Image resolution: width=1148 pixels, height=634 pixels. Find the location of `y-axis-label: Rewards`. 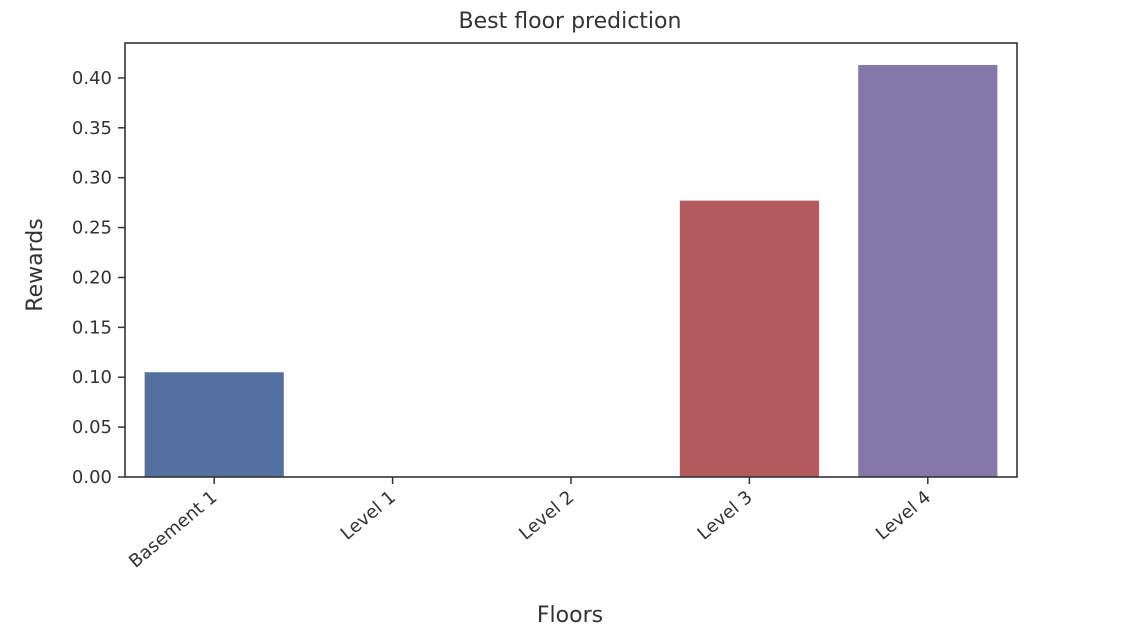

y-axis-label: Rewards is located at coordinates (35, 264).